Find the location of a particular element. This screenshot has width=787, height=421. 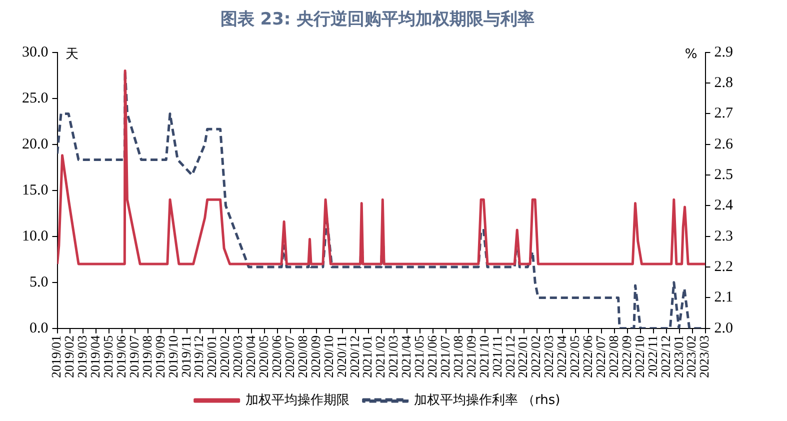

x-tick-label: 2020/07 is located at coordinates (289, 356).